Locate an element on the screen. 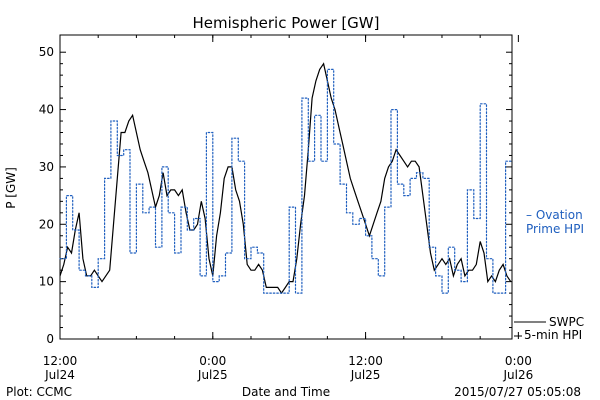 The height and width of the screenshot is (400, 600). y-axis-label: P [GW] is located at coordinates (11, 188).